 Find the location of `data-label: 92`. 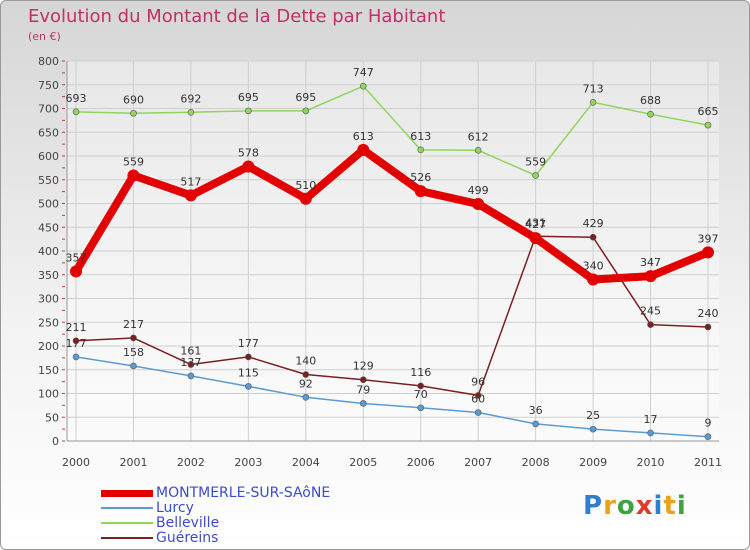

data-label: 92 is located at coordinates (306, 383).